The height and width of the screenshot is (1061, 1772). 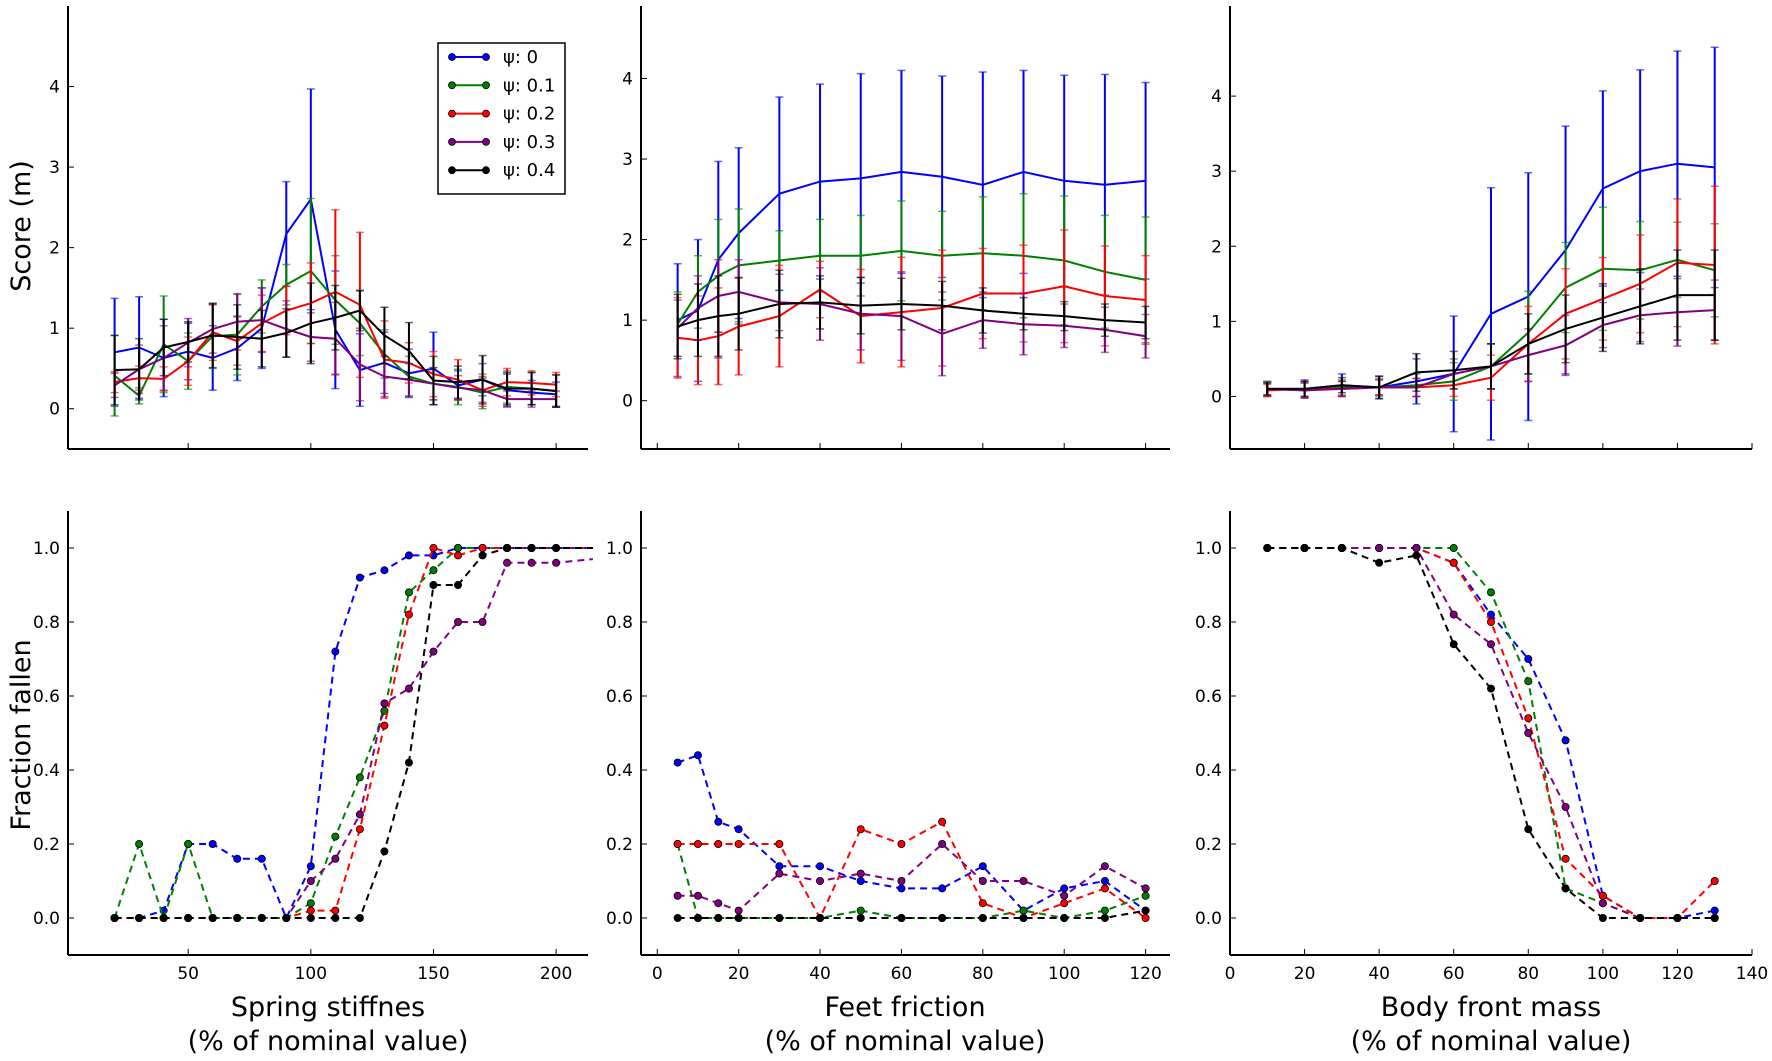 I want to click on series-psi-0.4, so click(x=1491, y=733).